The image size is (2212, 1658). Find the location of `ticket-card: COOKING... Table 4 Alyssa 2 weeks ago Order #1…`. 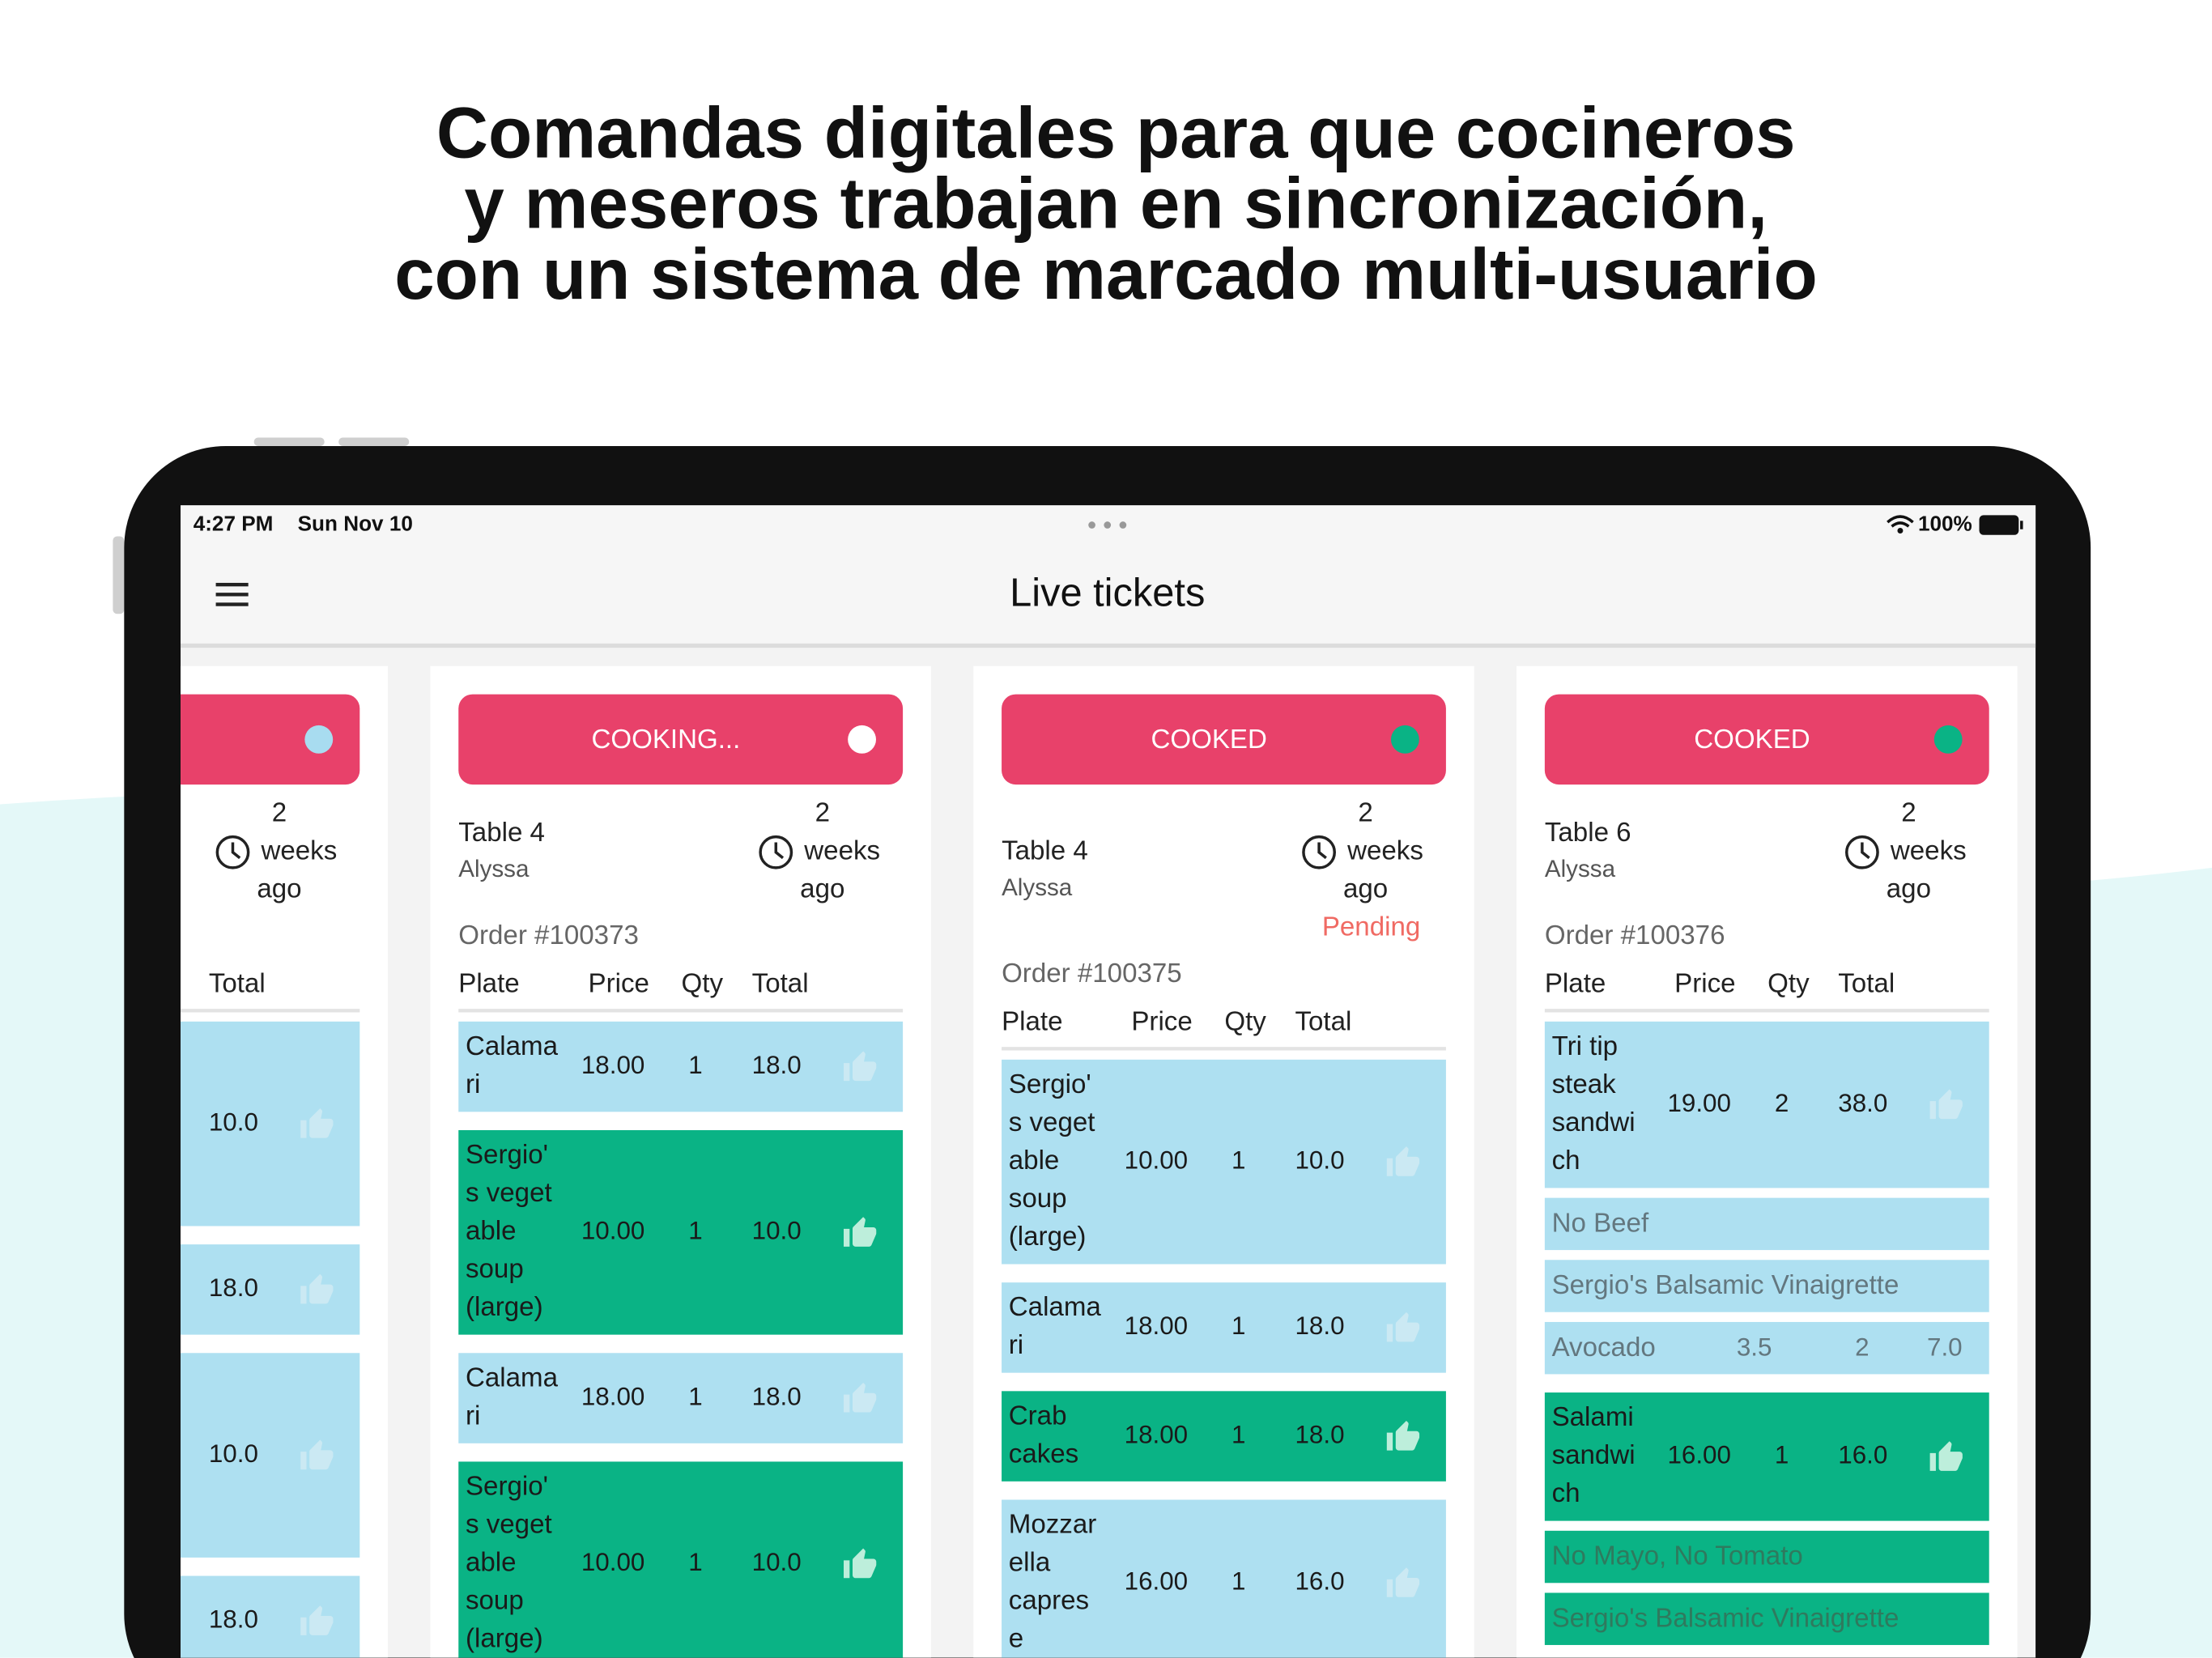

ticket-card: COOKING... Table 4 Alyssa 2 weeks ago Order #1… is located at coordinates (681, 1161).